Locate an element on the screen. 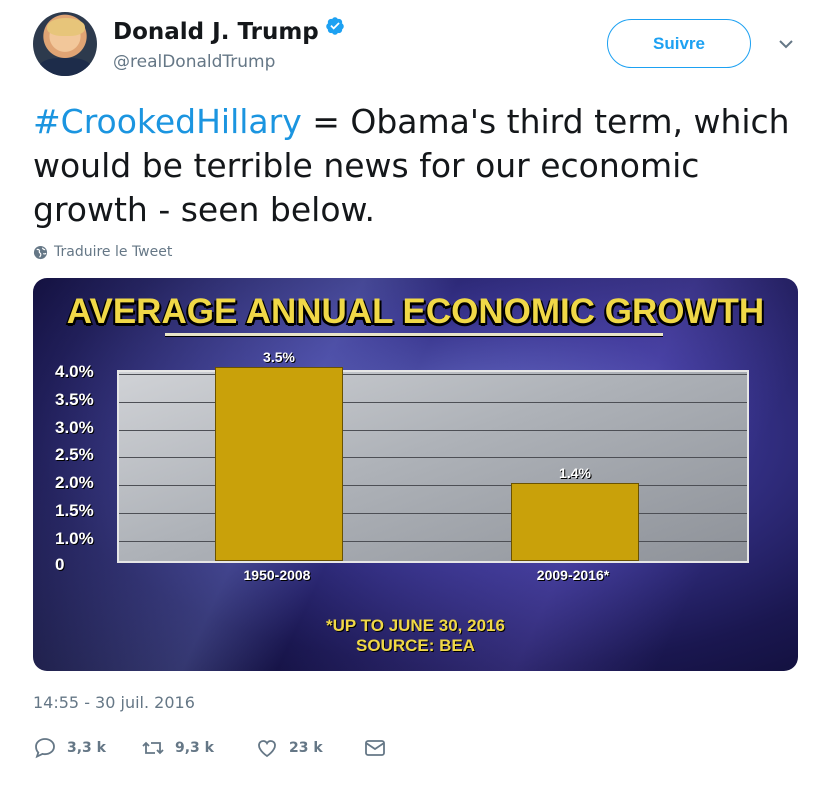 This screenshot has width=832, height=787. verified-badge-icon is located at coordinates (335, 26).